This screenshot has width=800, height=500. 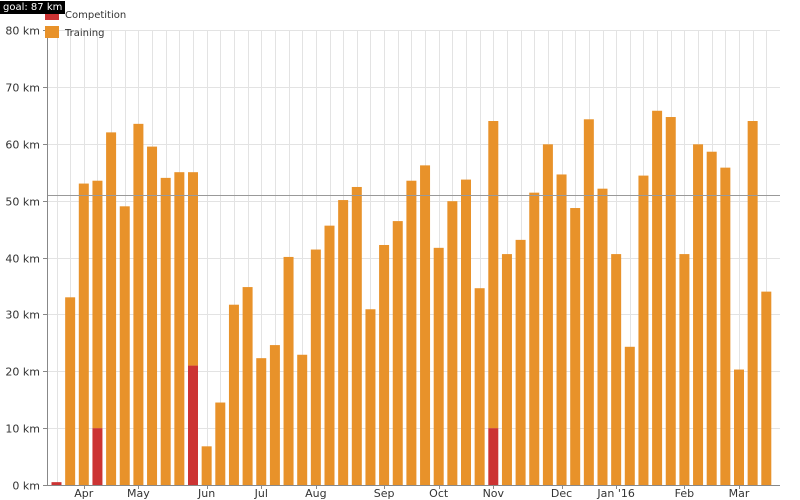 What do you see at coordinates (561, 493) in the screenshot?
I see `x-tick-label: Dec` at bounding box center [561, 493].